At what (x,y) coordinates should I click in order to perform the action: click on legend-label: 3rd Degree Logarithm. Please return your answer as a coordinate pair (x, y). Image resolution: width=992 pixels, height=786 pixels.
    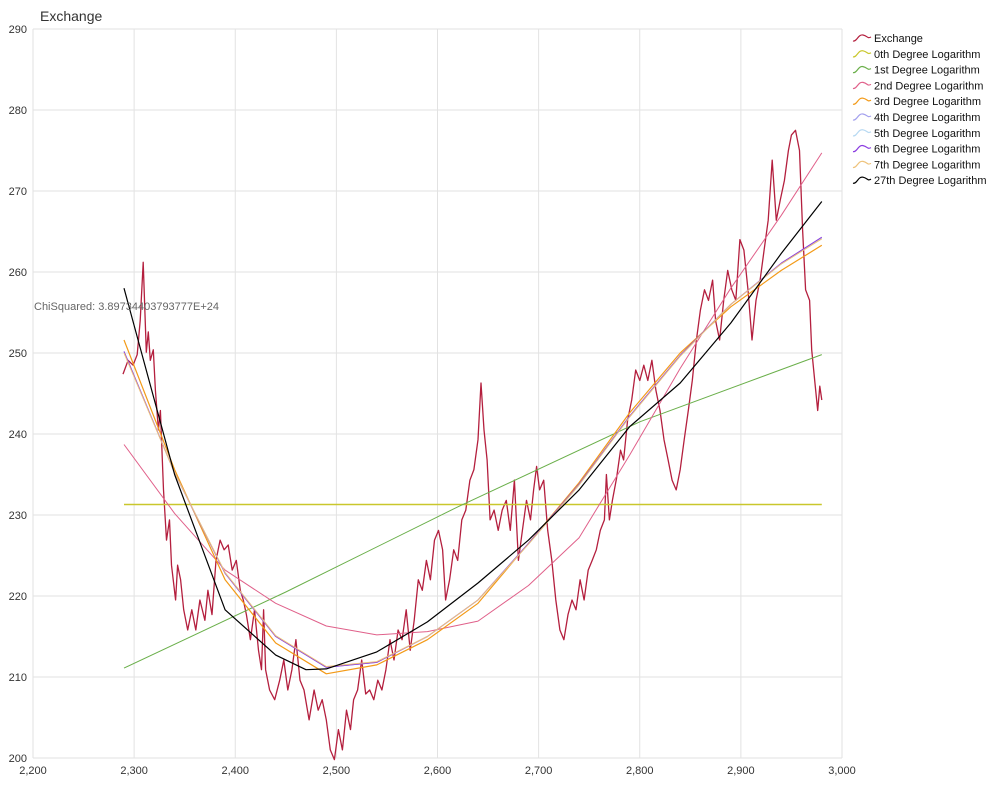
    Looking at the image, I should click on (927, 102).